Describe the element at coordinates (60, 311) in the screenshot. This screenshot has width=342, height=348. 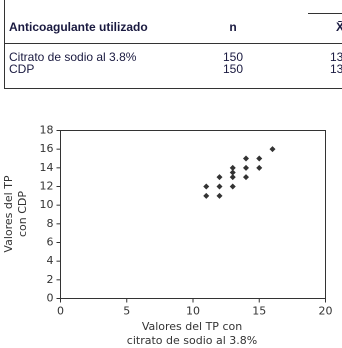
I see `x-tick-label: 0` at that location.